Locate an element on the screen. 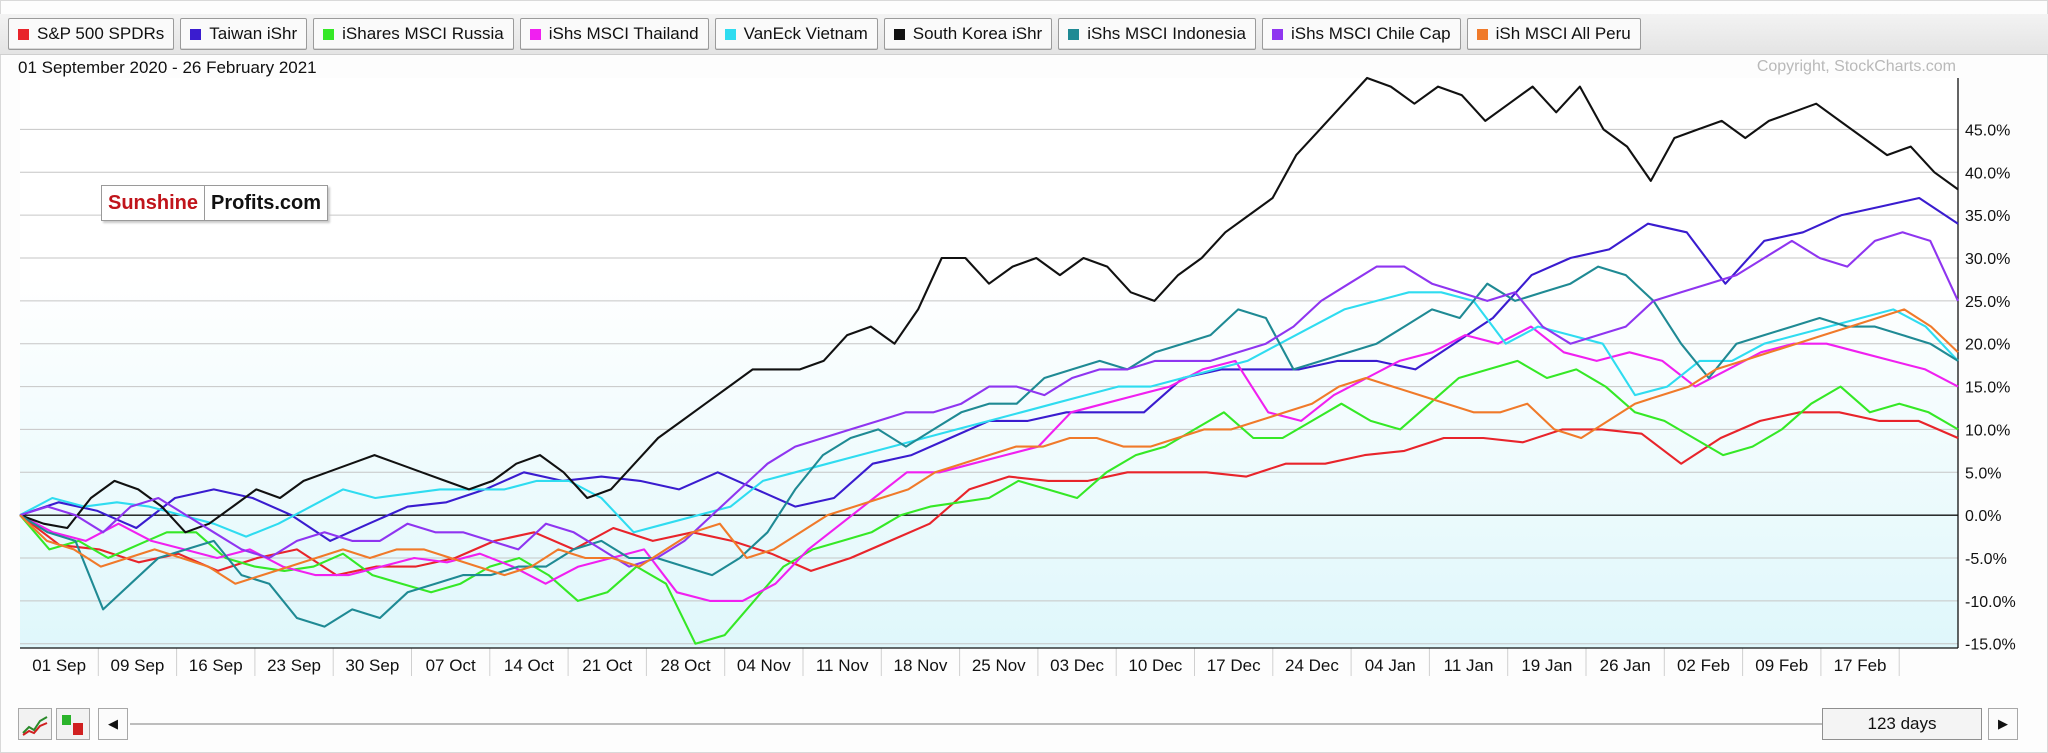 The height and width of the screenshot is (753, 2048). y-tick-label: -5.0% is located at coordinates (1986, 559).